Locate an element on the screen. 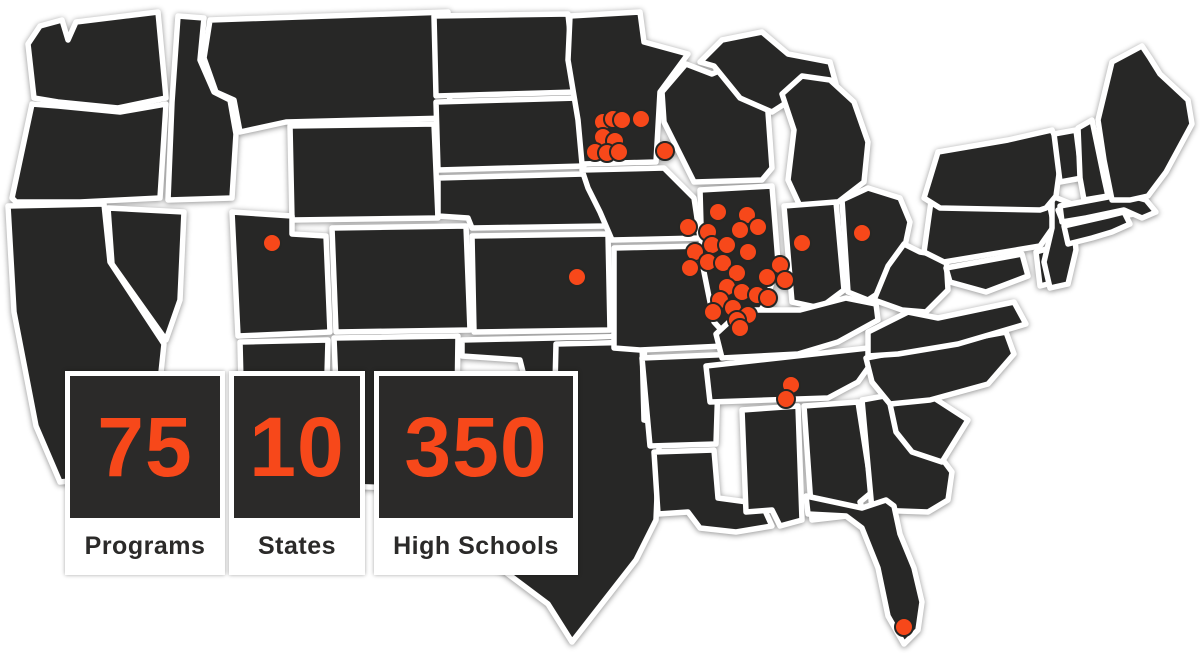  state-michigan is located at coordinates (825, 141).